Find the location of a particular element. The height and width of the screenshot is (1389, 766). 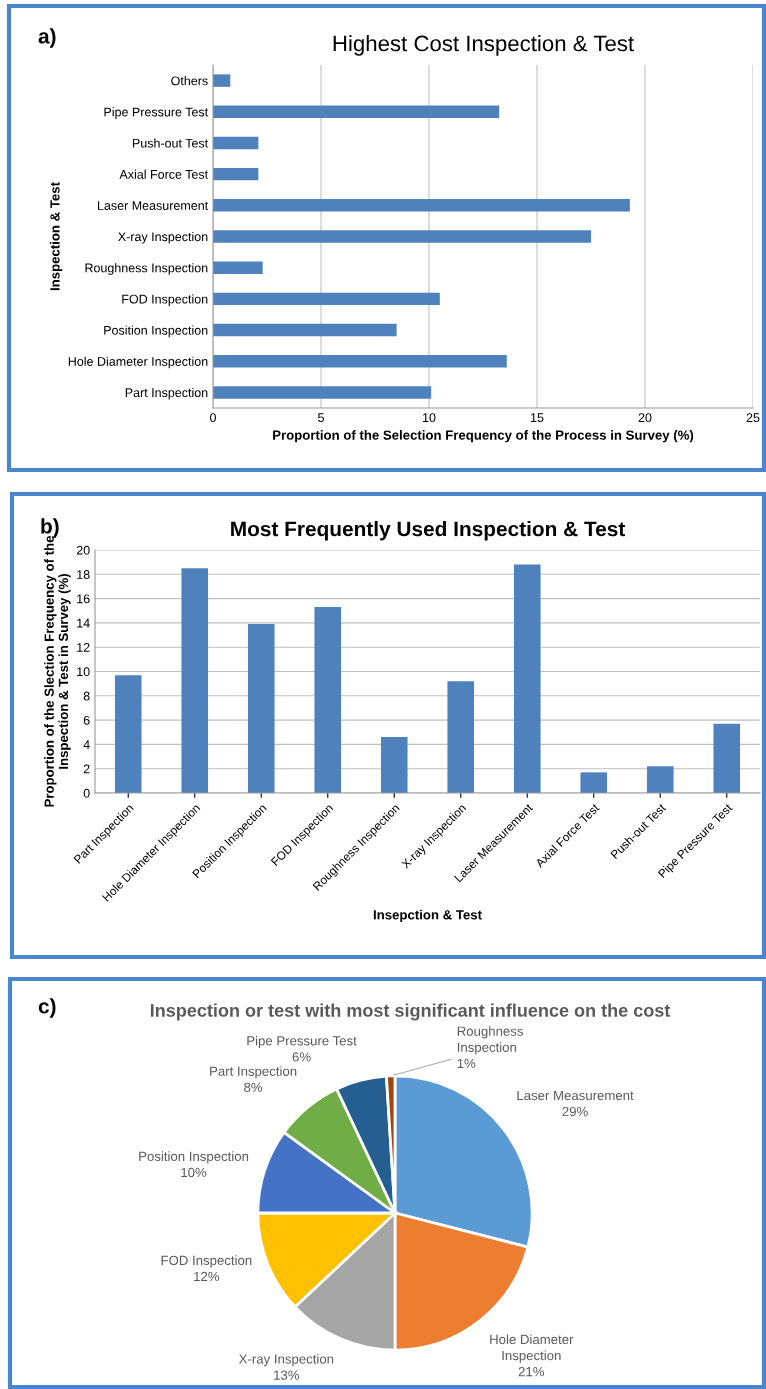

y-tick-label: 10 is located at coordinates (83, 672).